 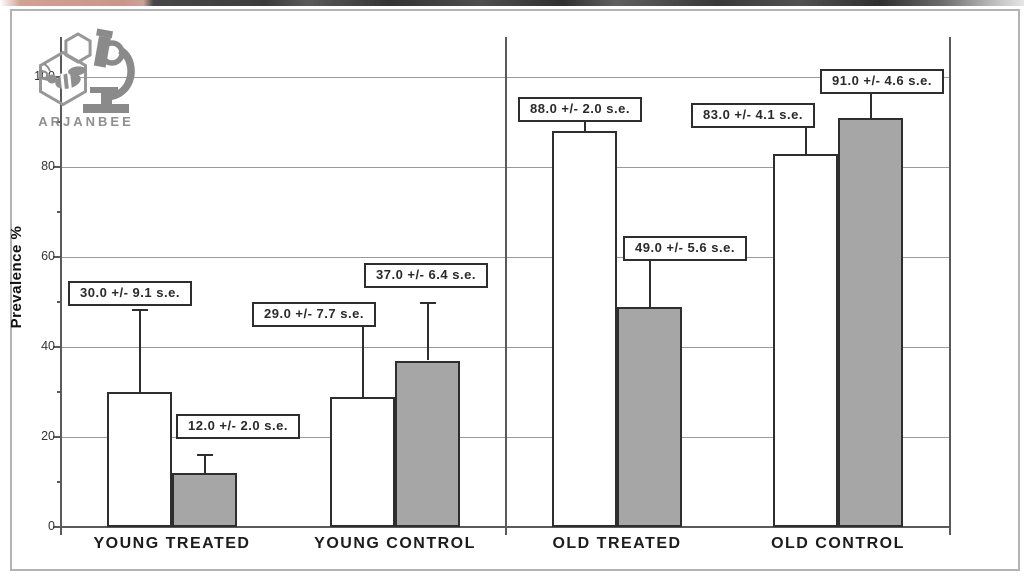 I want to click on error-whisker-young-control-white, so click(x=362, y=362).